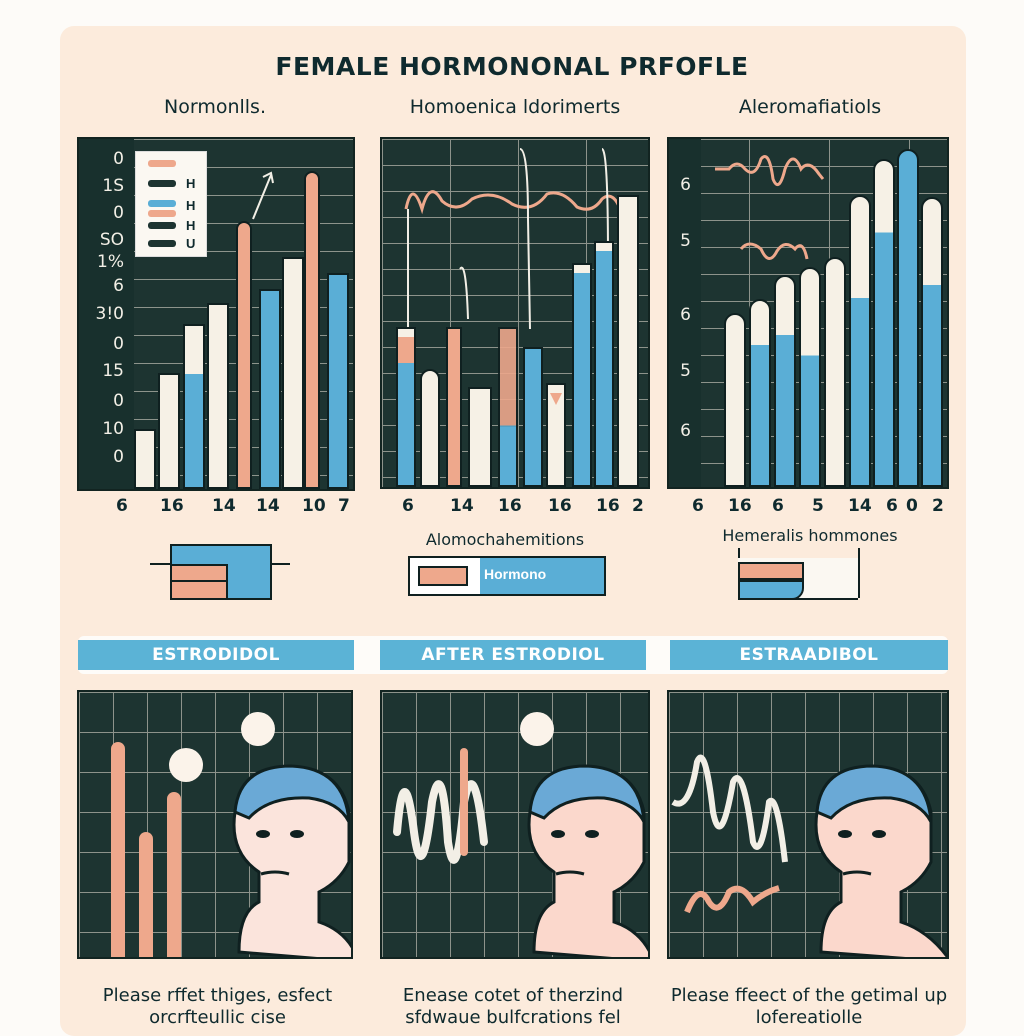 This screenshot has width=1024, height=1036. Describe the element at coordinates (110, 262) in the screenshot. I see `y-tick: 1%` at that location.